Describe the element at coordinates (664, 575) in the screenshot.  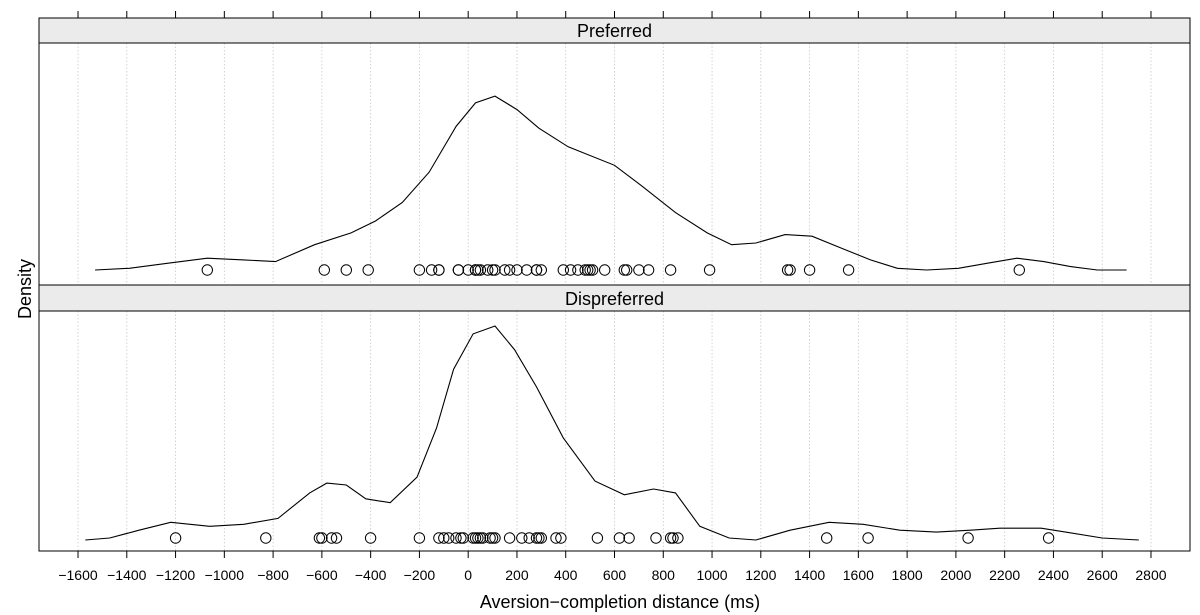
I see `x-tick-label: 800` at that location.